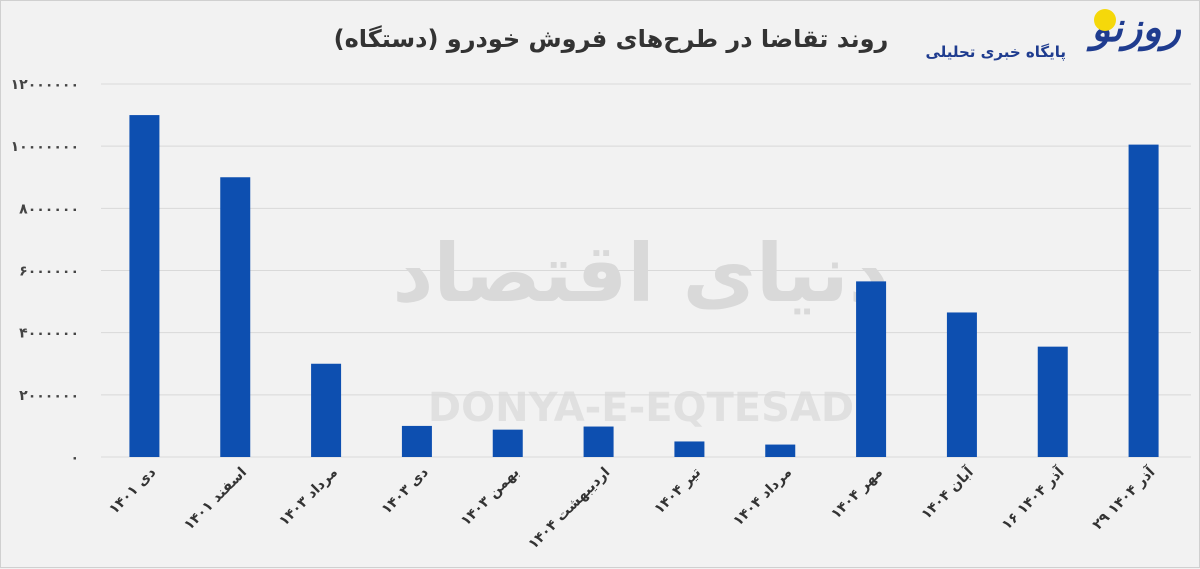  What do you see at coordinates (49, 396) in the screenshot?
I see `y-tick-label: ۲۰۰۰۰۰۰` at bounding box center [49, 396].